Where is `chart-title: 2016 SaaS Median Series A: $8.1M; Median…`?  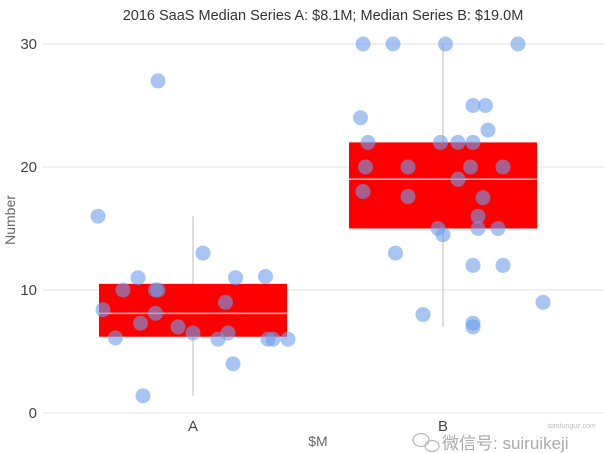
chart-title: 2016 SaaS Median Series A: $8.1M; Median… is located at coordinates (323, 16).